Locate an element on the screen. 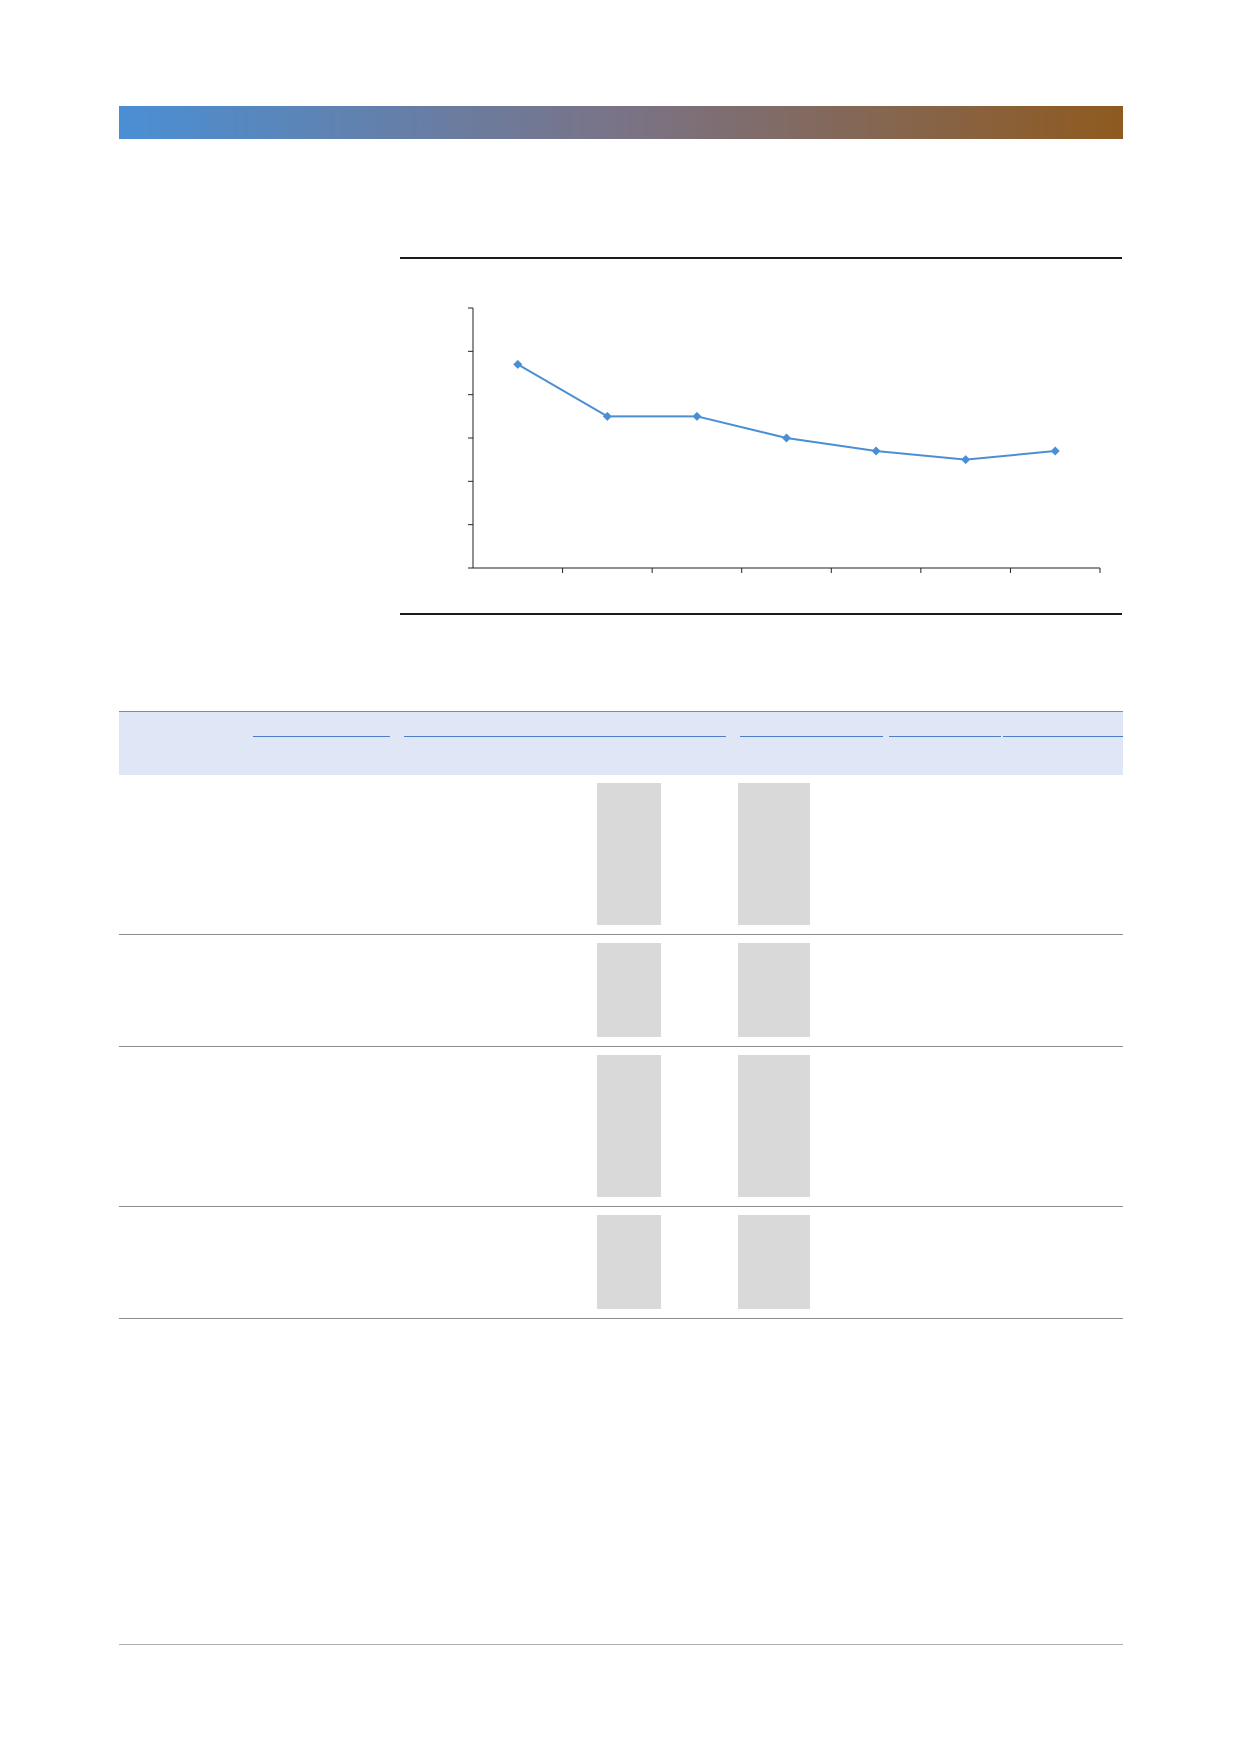 This screenshot has height=1754, width=1240. series-line is located at coordinates (786, 412).